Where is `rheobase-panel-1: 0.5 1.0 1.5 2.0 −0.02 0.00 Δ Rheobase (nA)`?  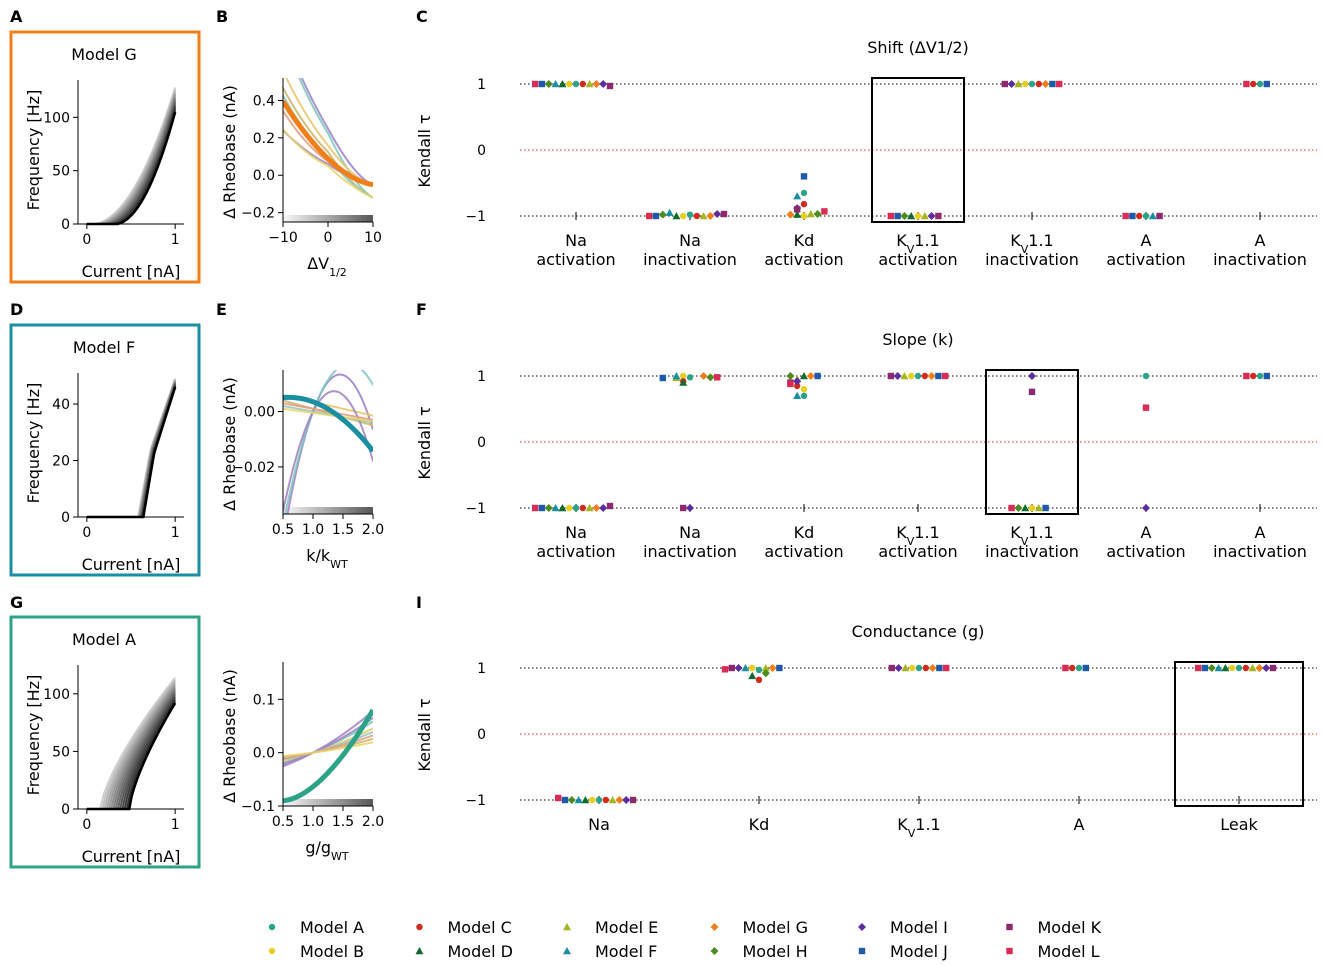 rheobase-panel-1: 0.5 1.0 1.5 2.0 −0.02 0.00 Δ Rheobase (nA) is located at coordinates (302, 454).